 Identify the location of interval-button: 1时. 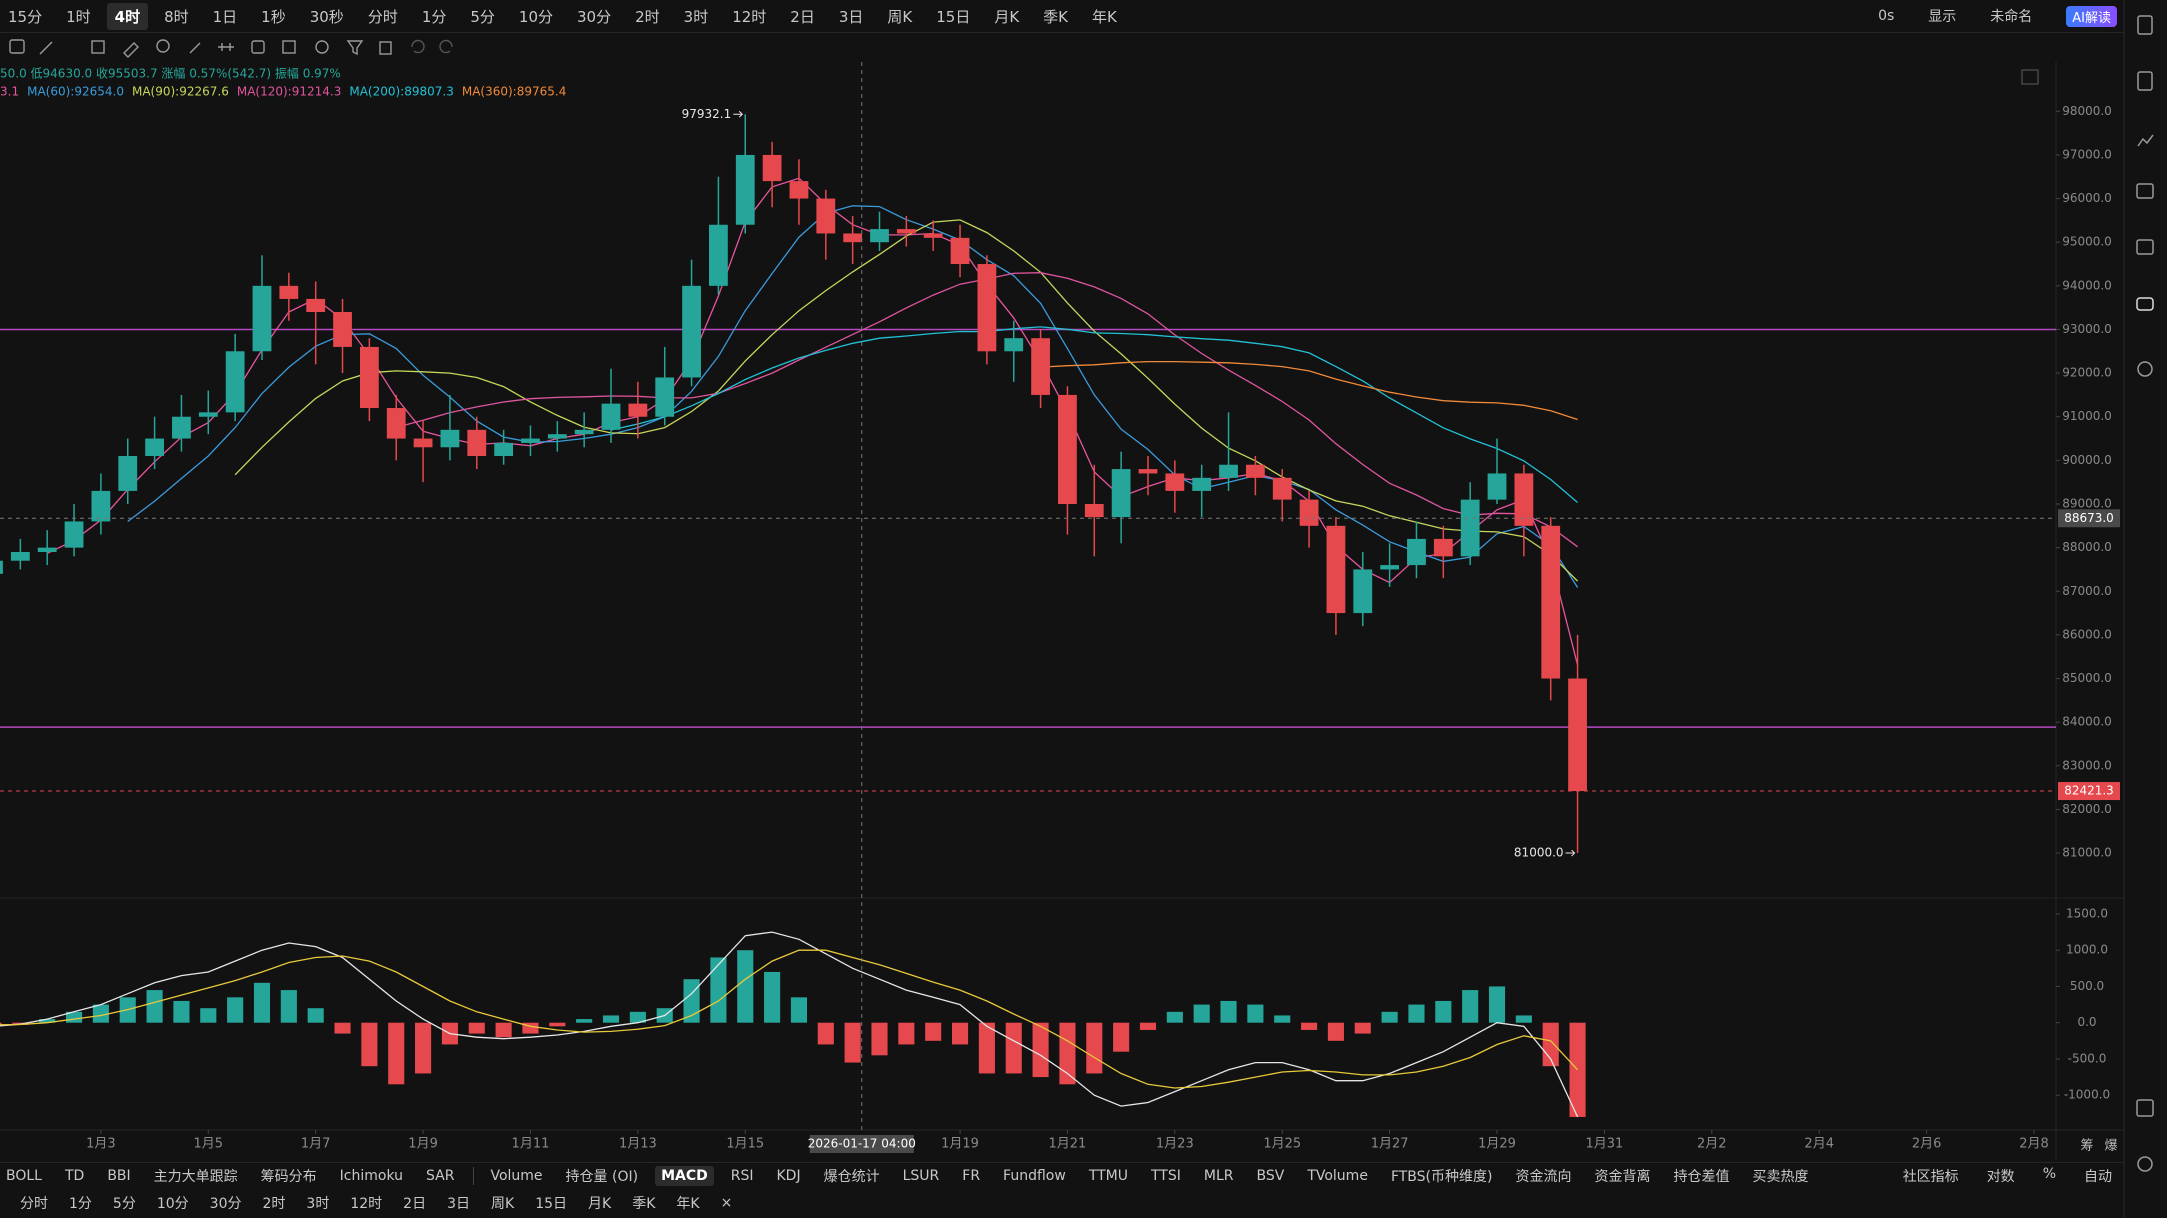
(78, 16).